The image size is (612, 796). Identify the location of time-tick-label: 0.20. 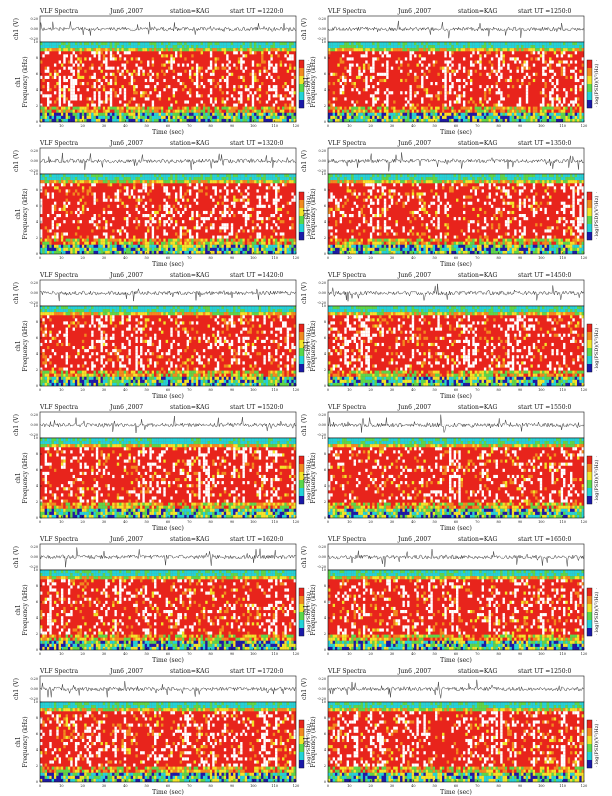
(322, 19).